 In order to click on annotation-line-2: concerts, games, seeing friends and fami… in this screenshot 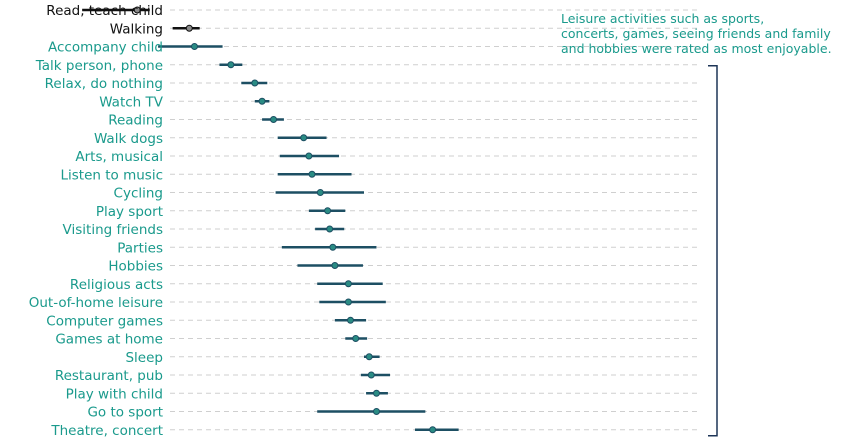, I will do `click(696, 33)`.